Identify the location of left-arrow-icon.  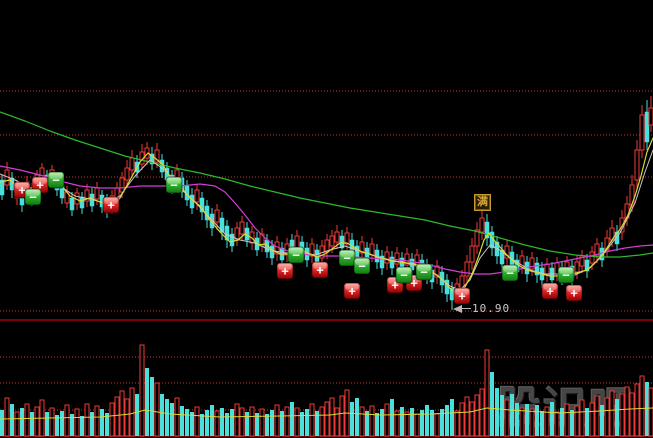
(457, 308).